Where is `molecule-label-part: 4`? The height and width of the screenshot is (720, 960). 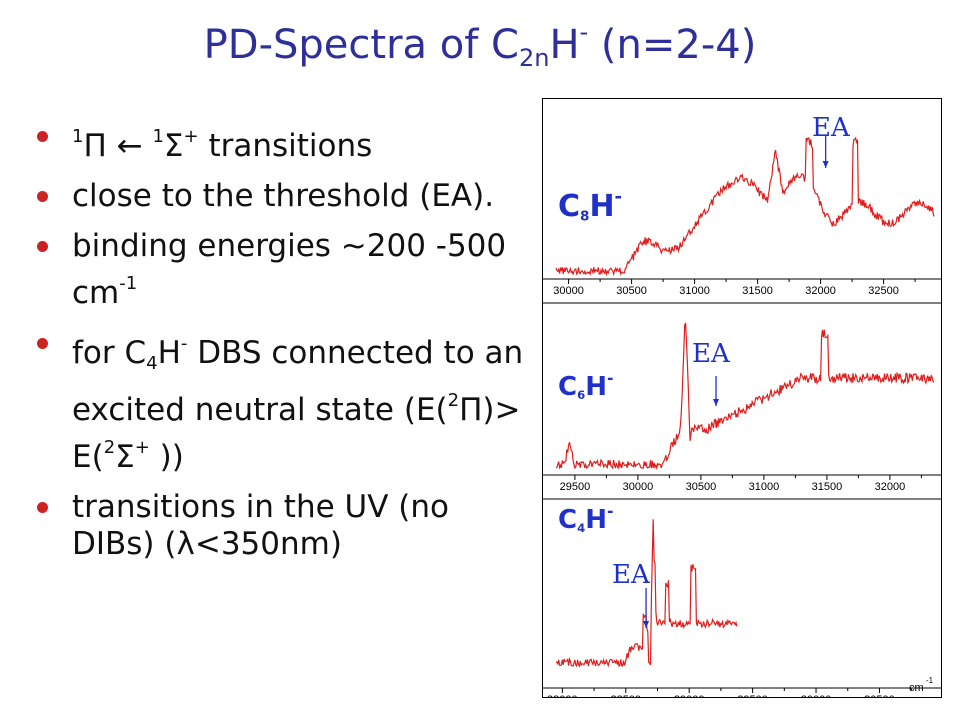
molecule-label-part: 4 is located at coordinates (581, 528).